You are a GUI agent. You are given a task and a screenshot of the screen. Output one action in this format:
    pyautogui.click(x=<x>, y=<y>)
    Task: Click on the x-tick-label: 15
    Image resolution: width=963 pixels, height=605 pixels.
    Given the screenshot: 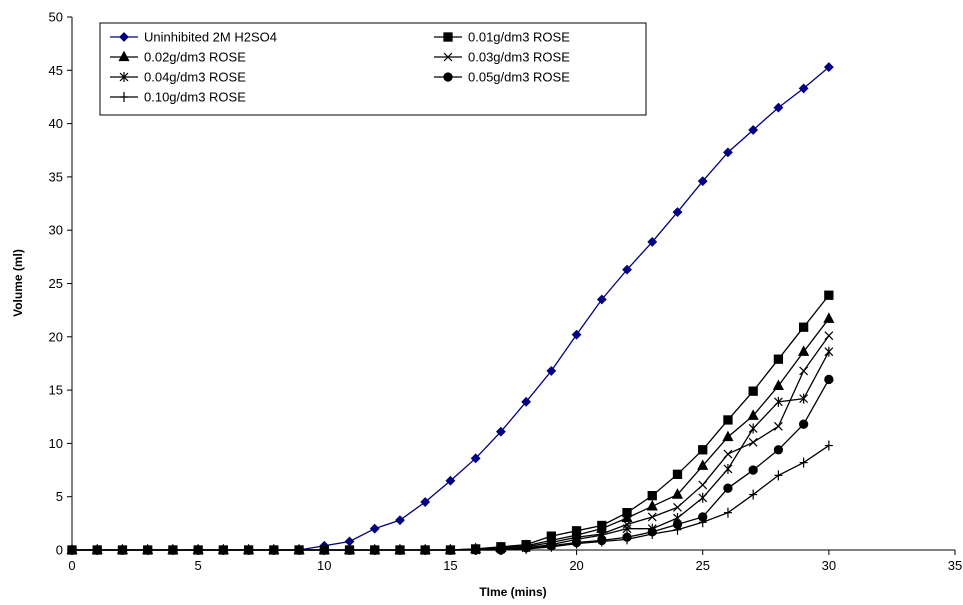 What is the action you would take?
    pyautogui.click(x=450, y=565)
    